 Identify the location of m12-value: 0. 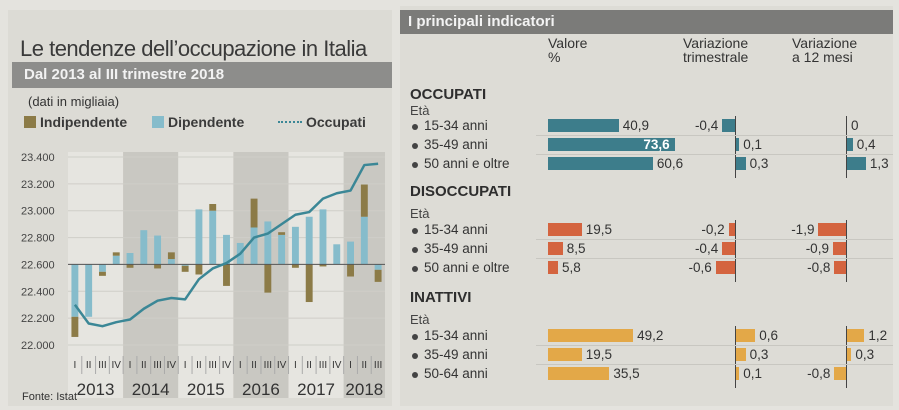
(855, 125).